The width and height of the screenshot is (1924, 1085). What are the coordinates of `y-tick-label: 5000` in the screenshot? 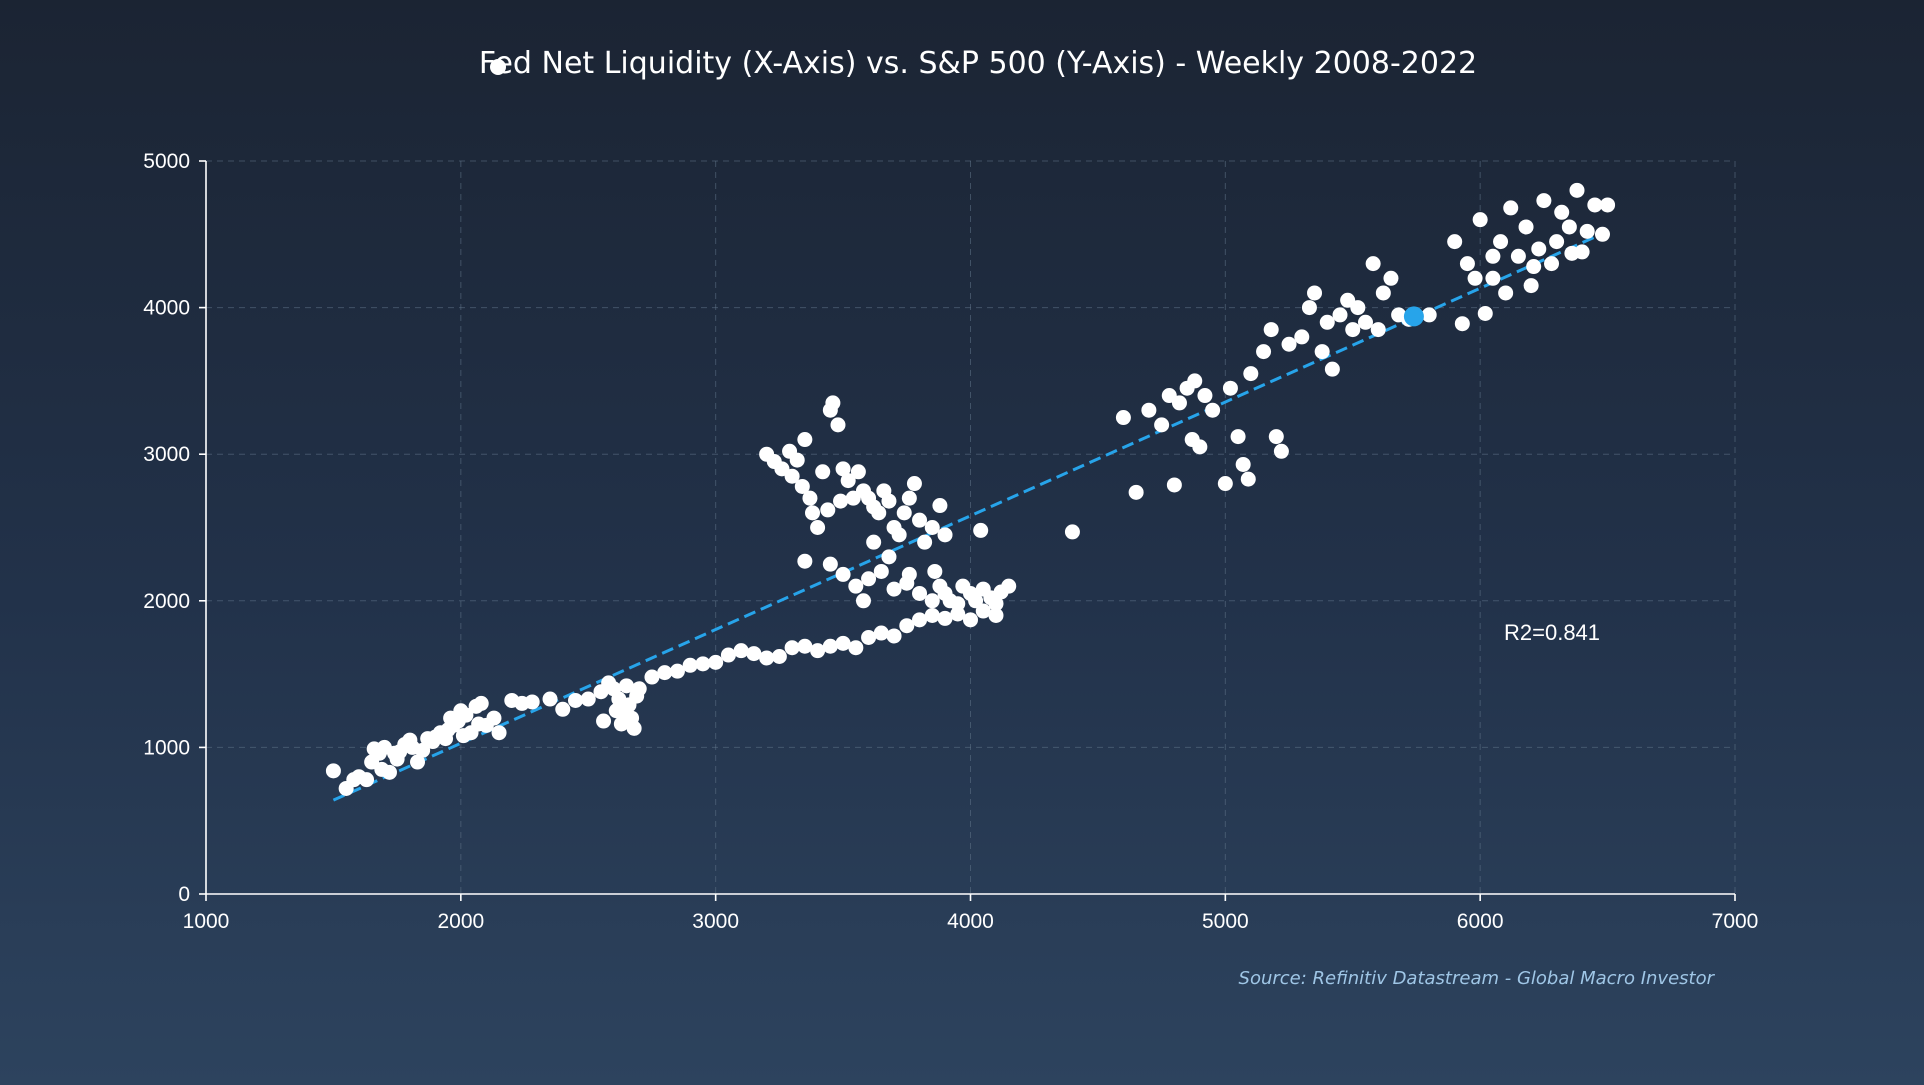 It's located at (166, 161).